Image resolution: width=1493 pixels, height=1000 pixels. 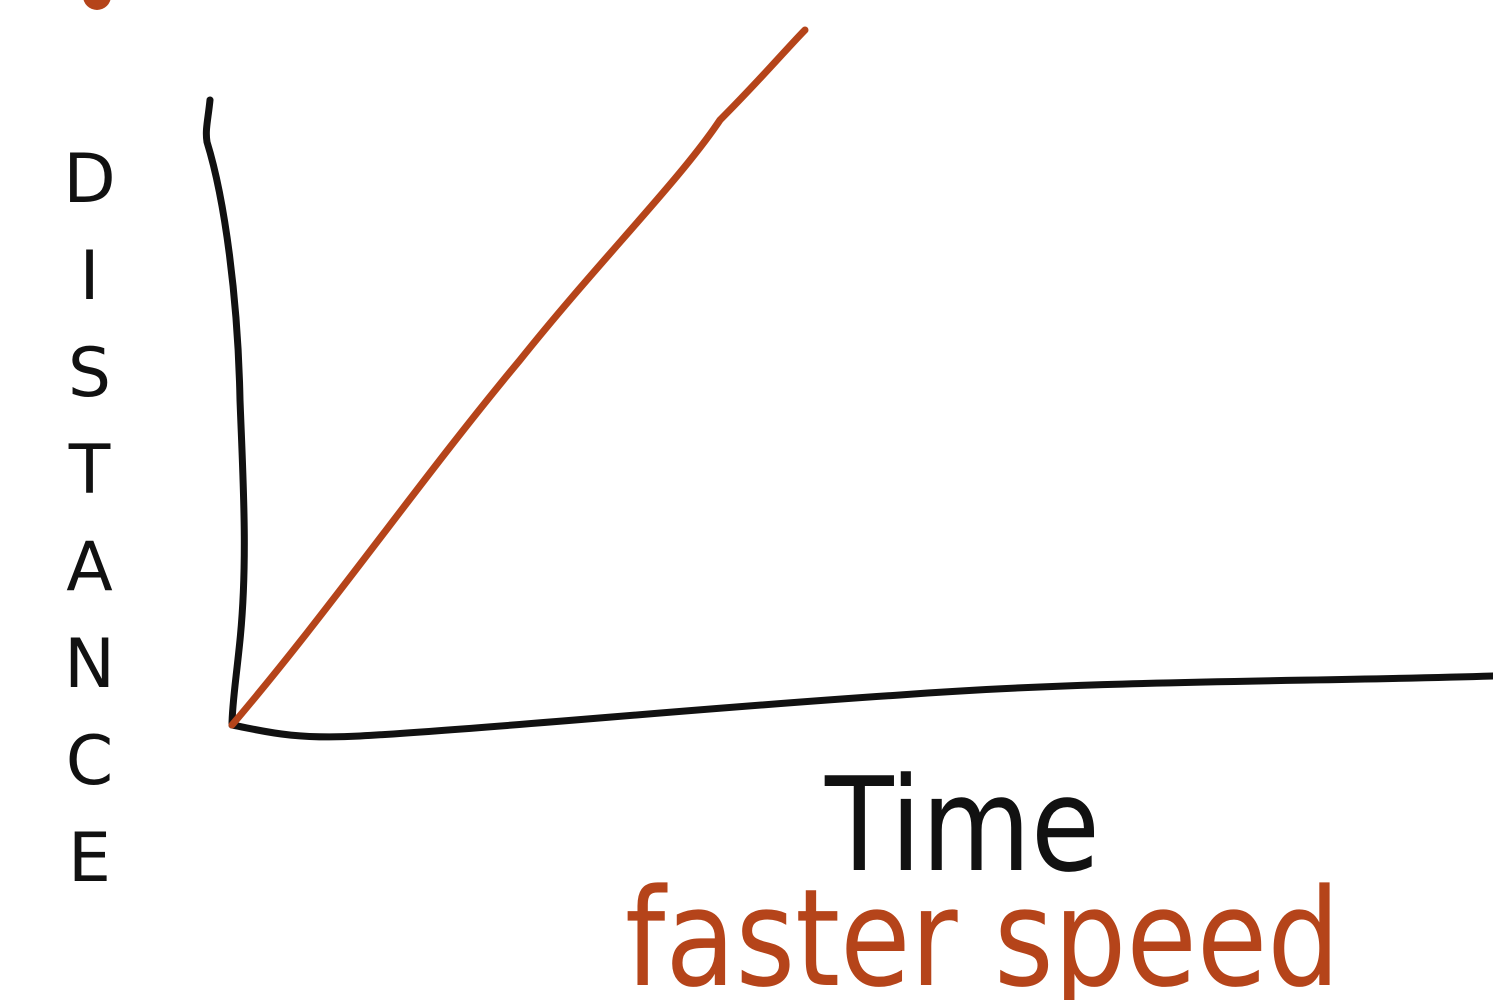 I want to click on ink-blob, so click(x=97, y=5).